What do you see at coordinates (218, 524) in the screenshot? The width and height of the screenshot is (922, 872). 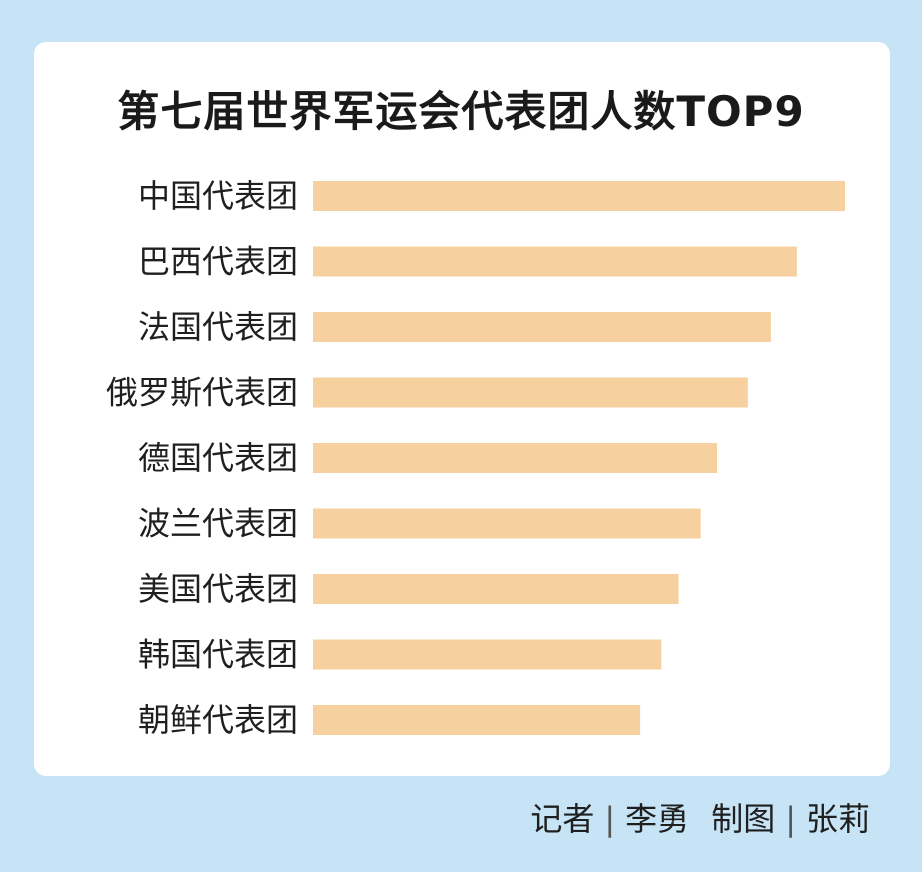 I see `category-label: 波兰代表团` at bounding box center [218, 524].